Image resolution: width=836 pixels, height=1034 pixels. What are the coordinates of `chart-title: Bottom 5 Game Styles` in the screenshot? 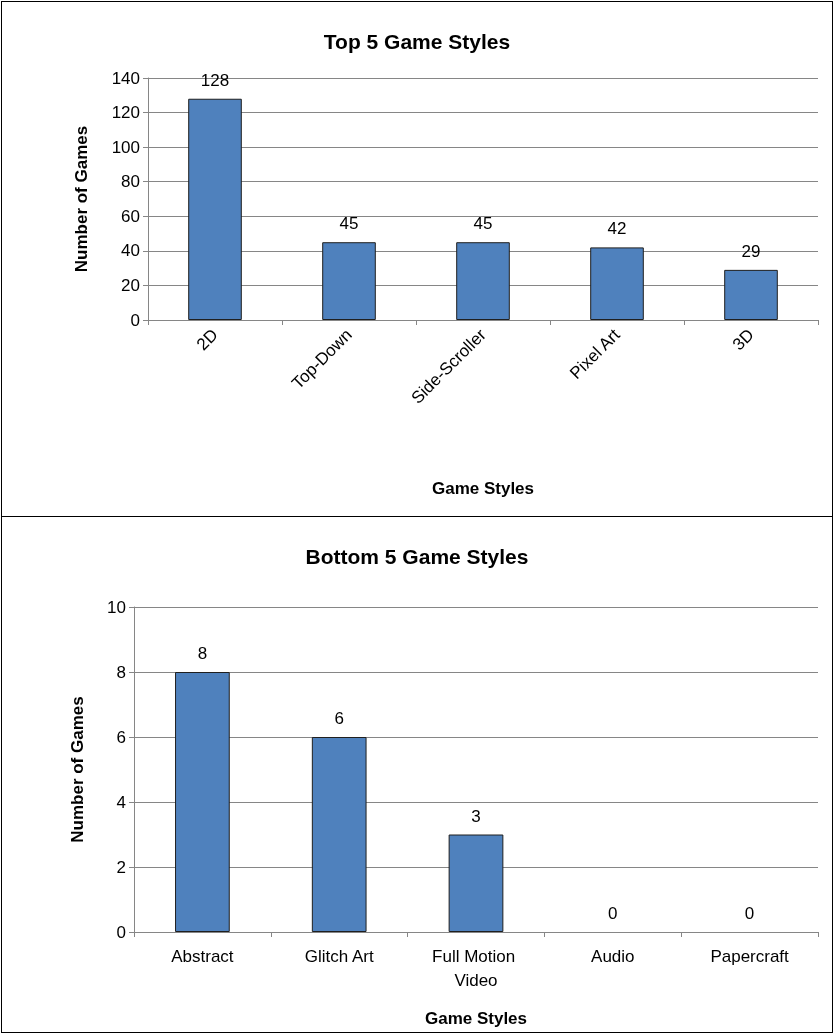 It's located at (417, 556).